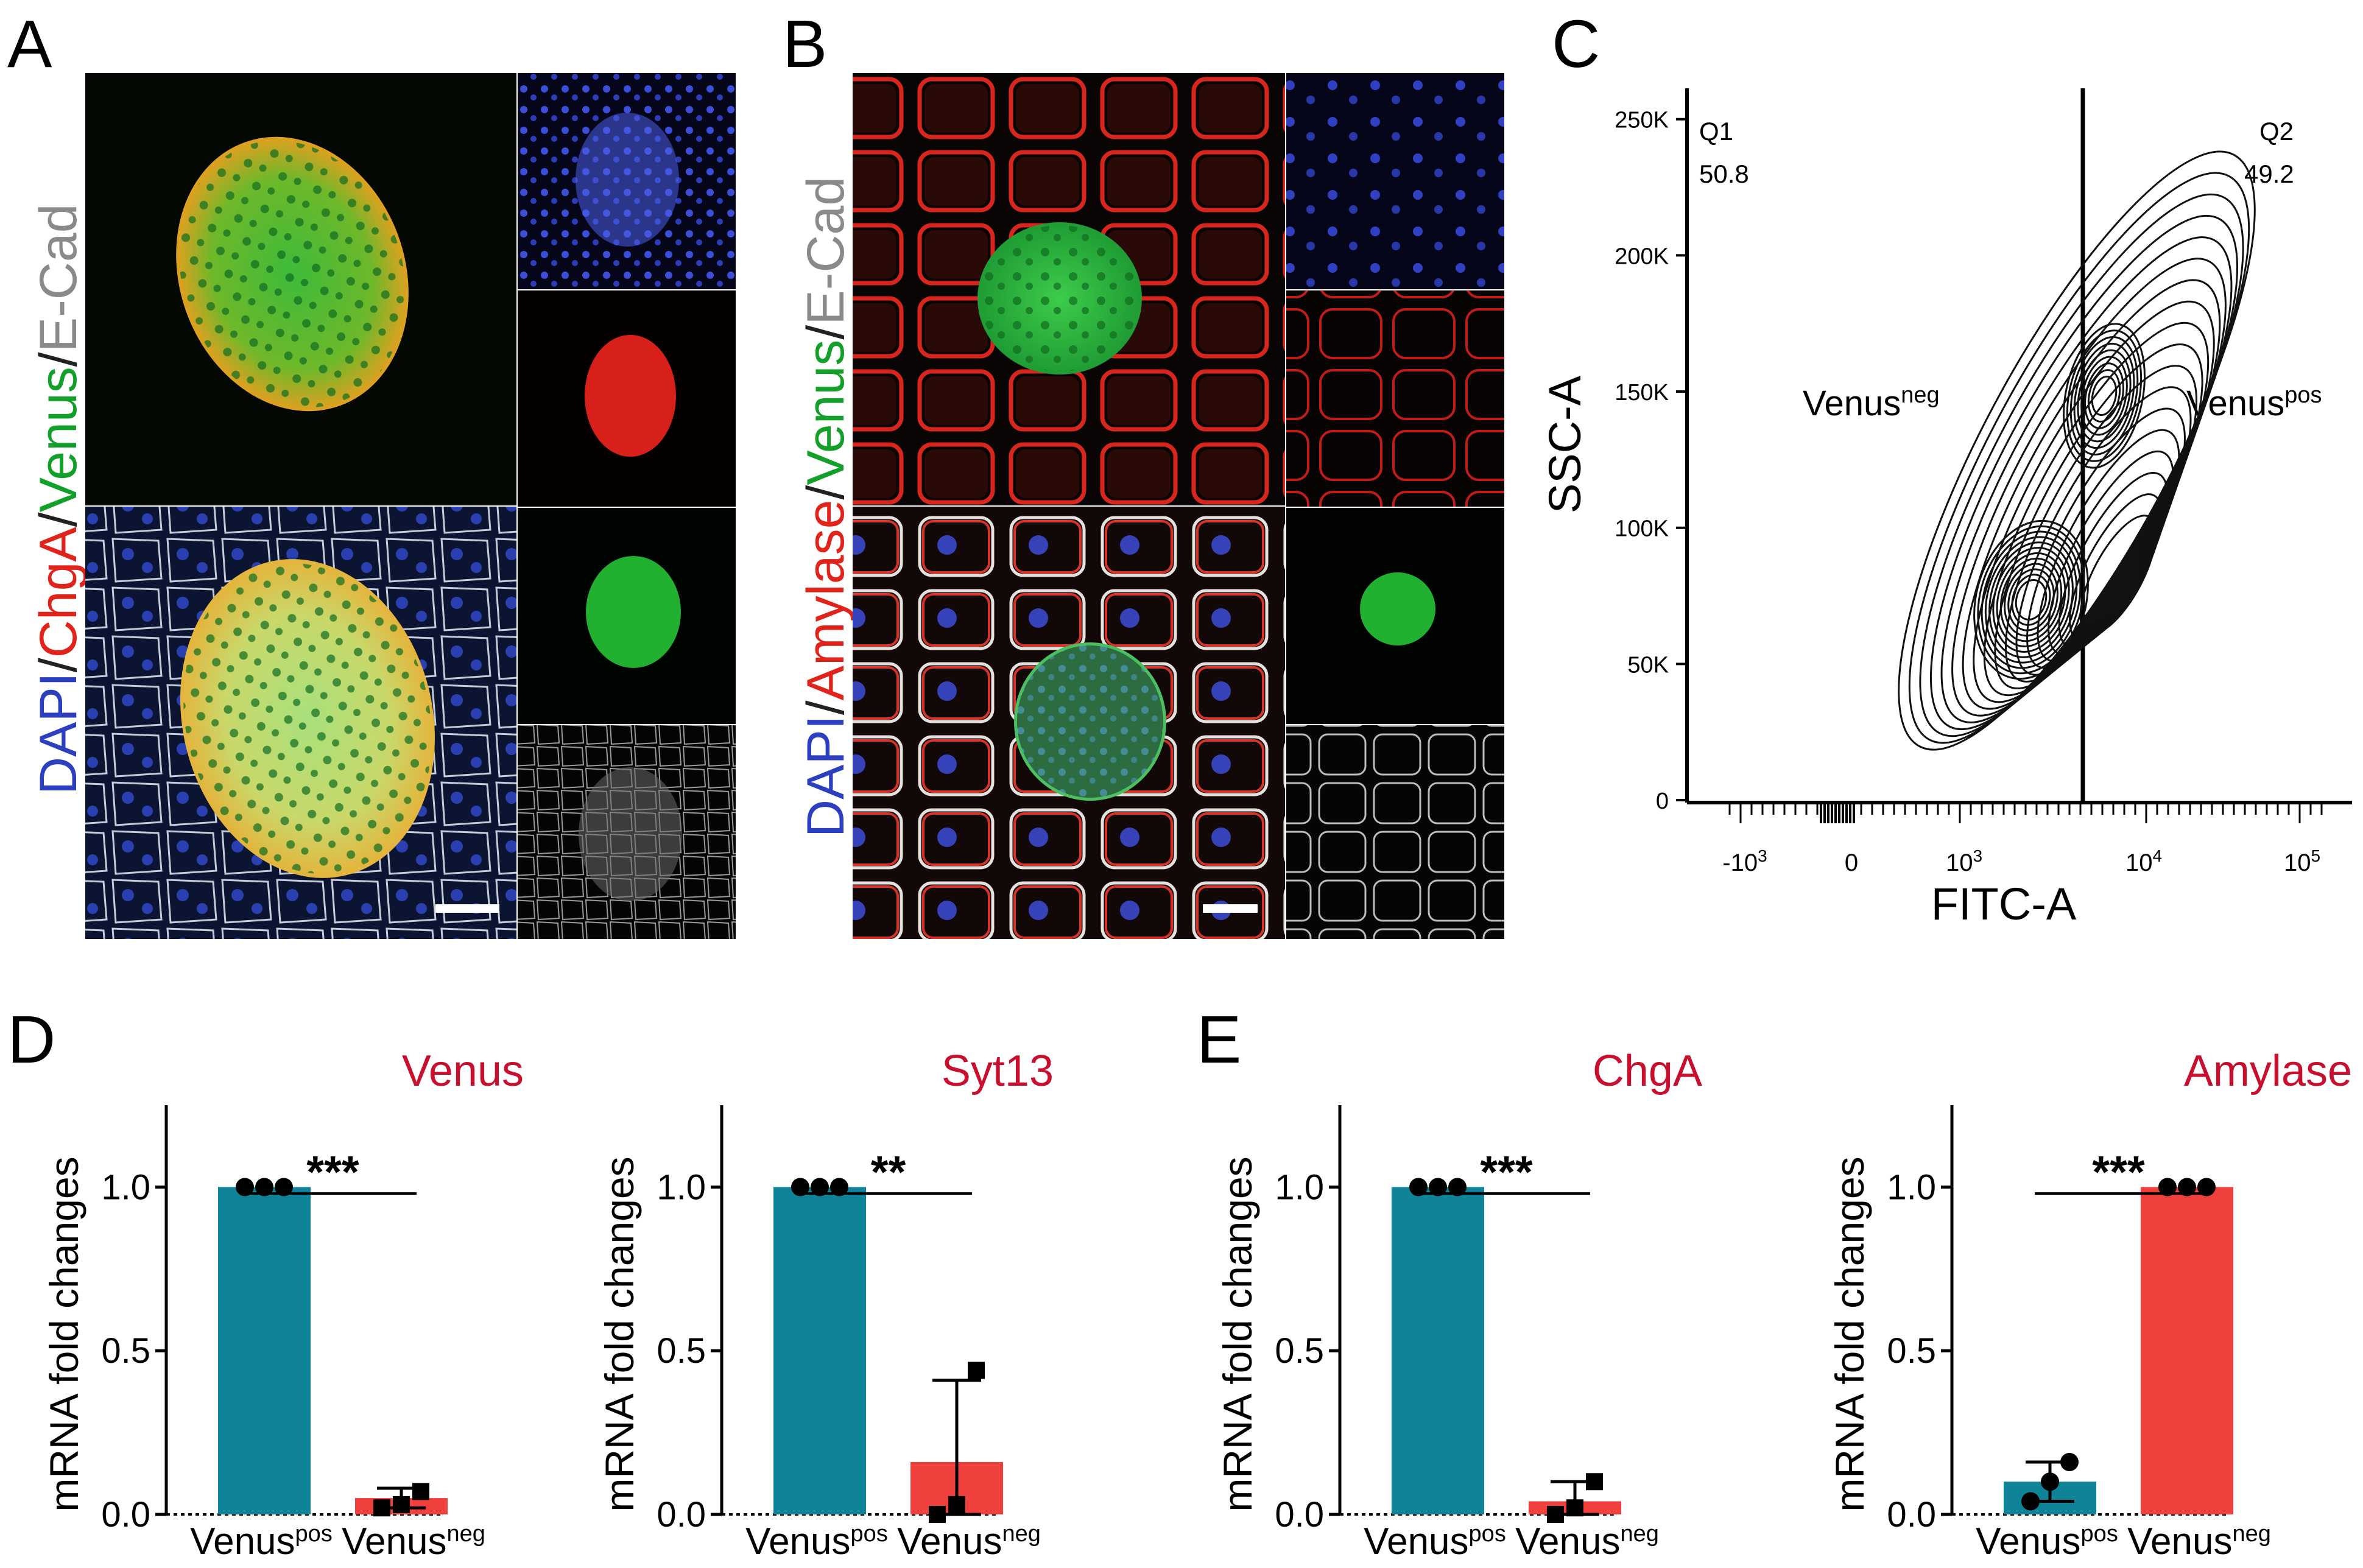  I want to click on panel-a-channel-label: DAPI/ChgA/Venus/E-Cad, so click(58, 500).